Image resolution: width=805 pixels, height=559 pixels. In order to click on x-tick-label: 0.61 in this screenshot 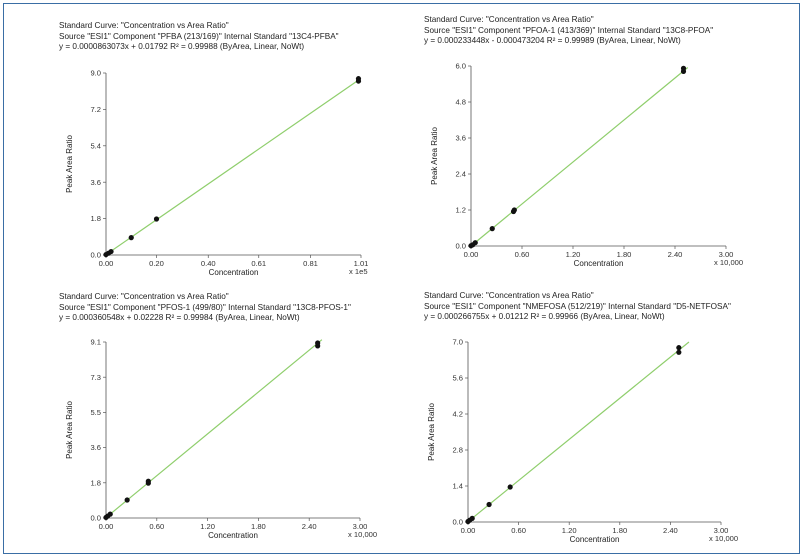, I will do `click(258, 263)`.